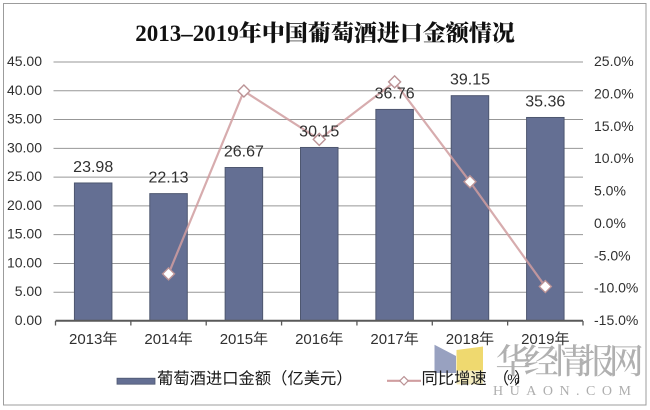 Image resolution: width=650 pixels, height=410 pixels. I want to click on svg-text: 30.00, so click(24, 147).